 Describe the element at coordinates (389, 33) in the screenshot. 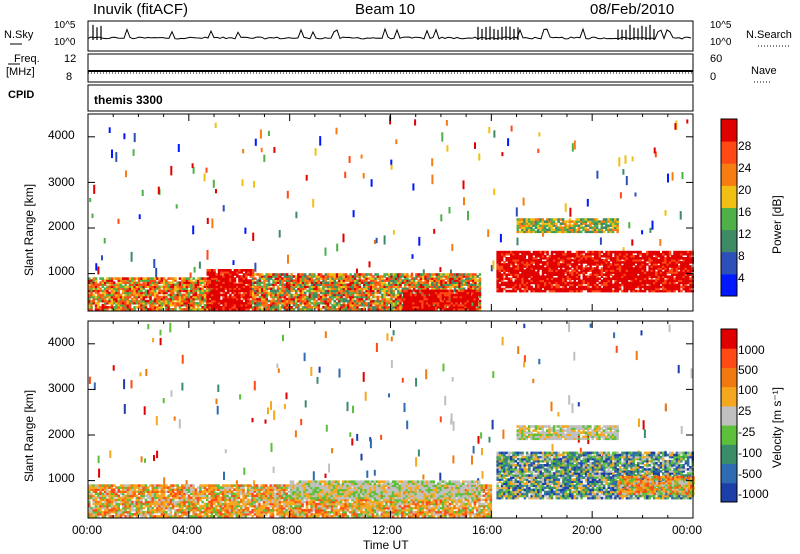

I see `nsky-trace` at that location.